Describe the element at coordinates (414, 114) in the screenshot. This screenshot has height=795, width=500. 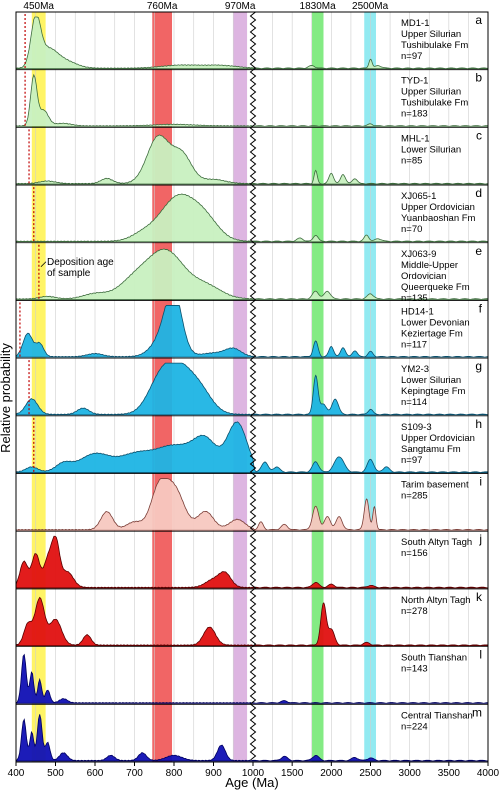
I see `panel-b-label-line: n=183` at that location.